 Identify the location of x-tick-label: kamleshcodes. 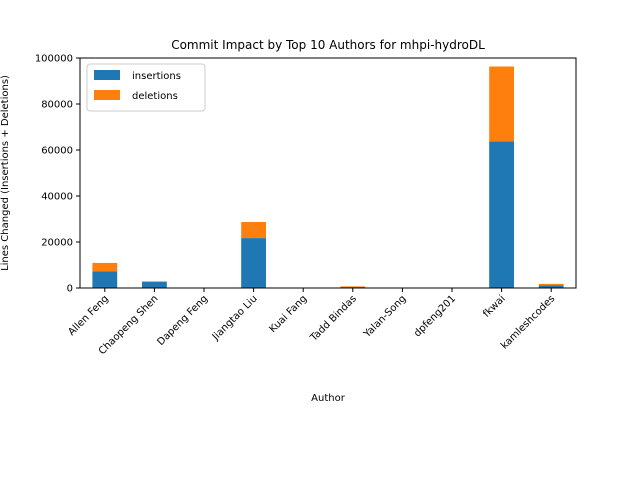
(528, 322).